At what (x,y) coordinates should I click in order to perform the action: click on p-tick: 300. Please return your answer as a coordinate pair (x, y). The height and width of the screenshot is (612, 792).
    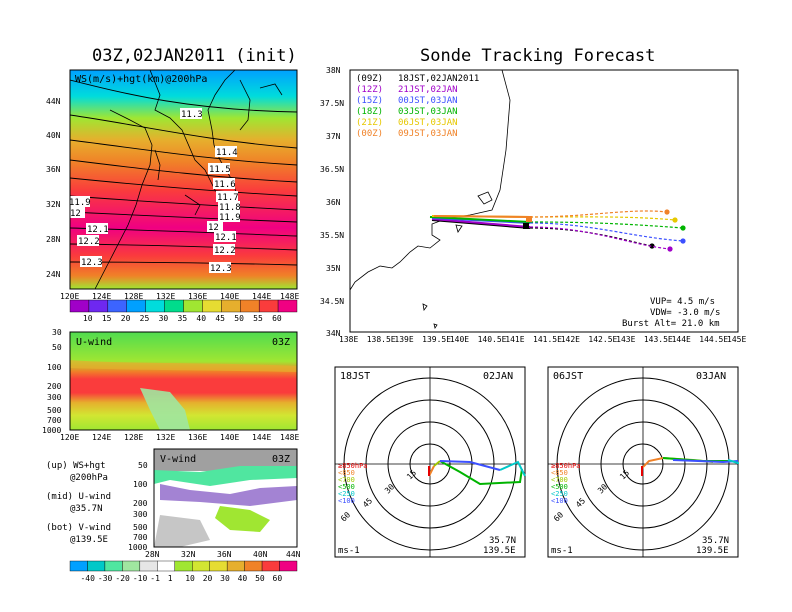
    Looking at the image, I should click on (54, 397).